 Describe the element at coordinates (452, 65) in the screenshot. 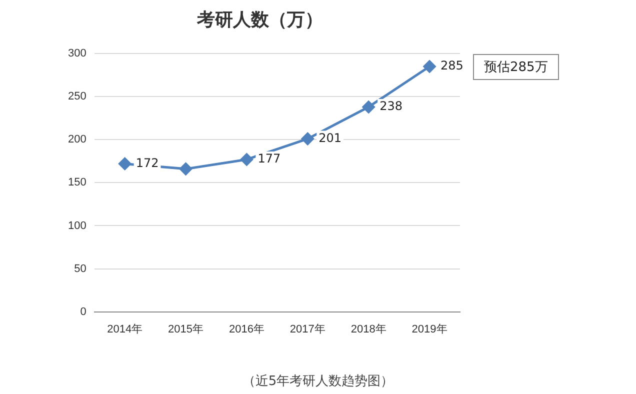

I see `data-label: 285` at that location.